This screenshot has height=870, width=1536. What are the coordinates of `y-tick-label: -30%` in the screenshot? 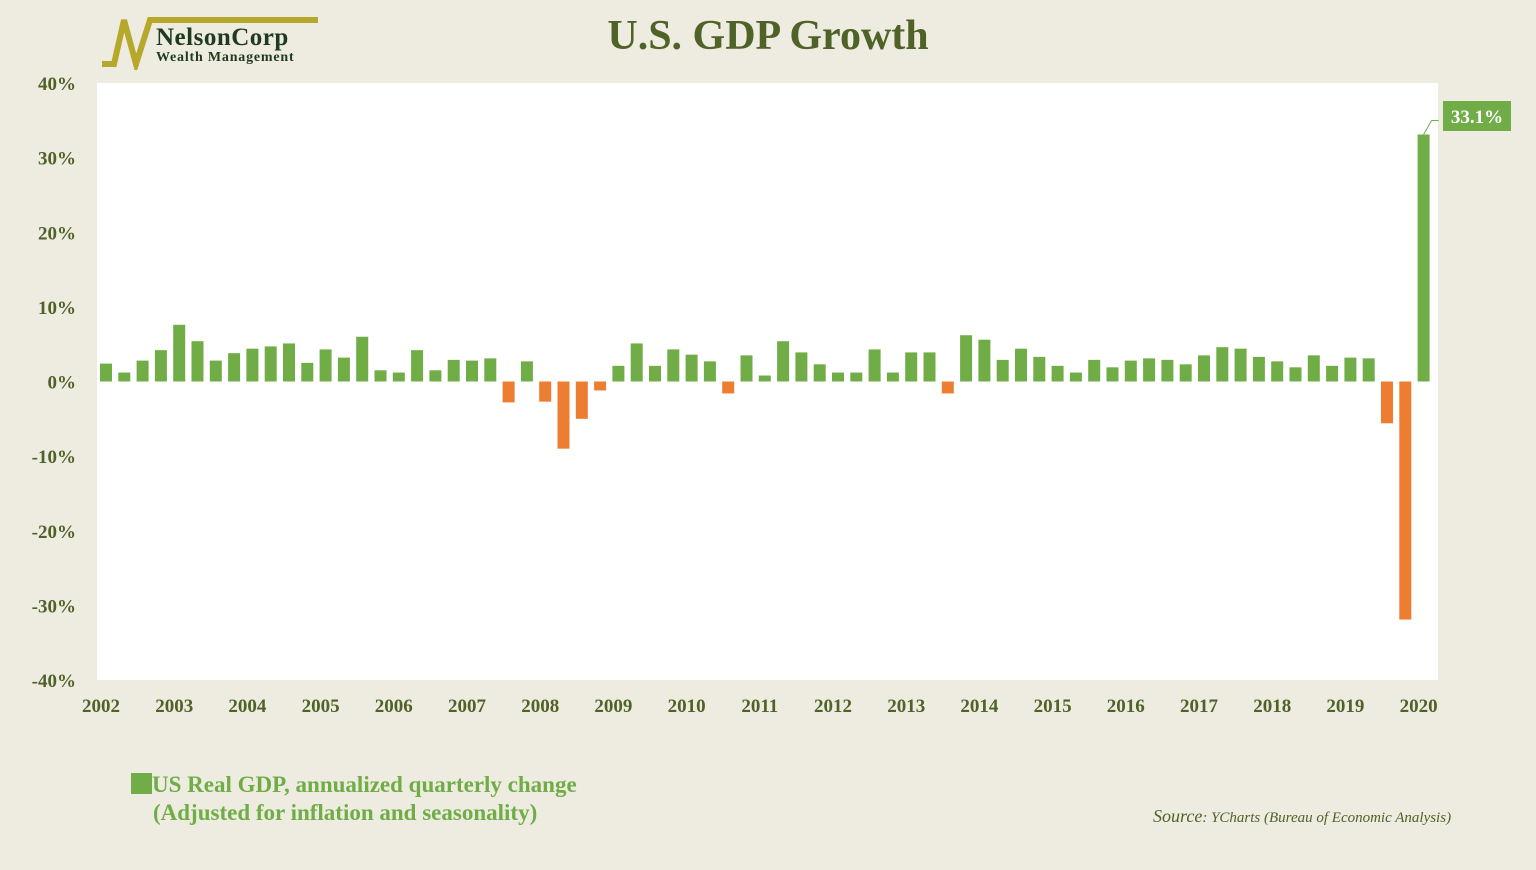 It's located at (54, 606).